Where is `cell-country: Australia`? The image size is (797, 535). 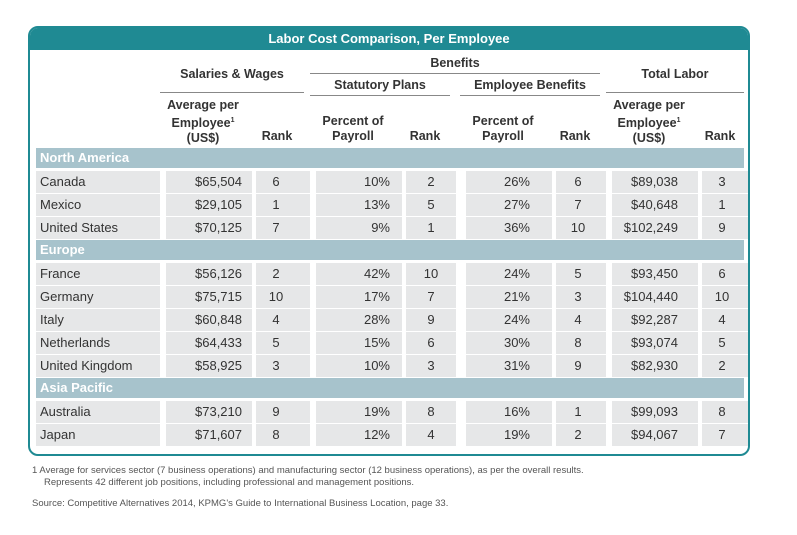
cell-country: Australia is located at coordinates (98, 412).